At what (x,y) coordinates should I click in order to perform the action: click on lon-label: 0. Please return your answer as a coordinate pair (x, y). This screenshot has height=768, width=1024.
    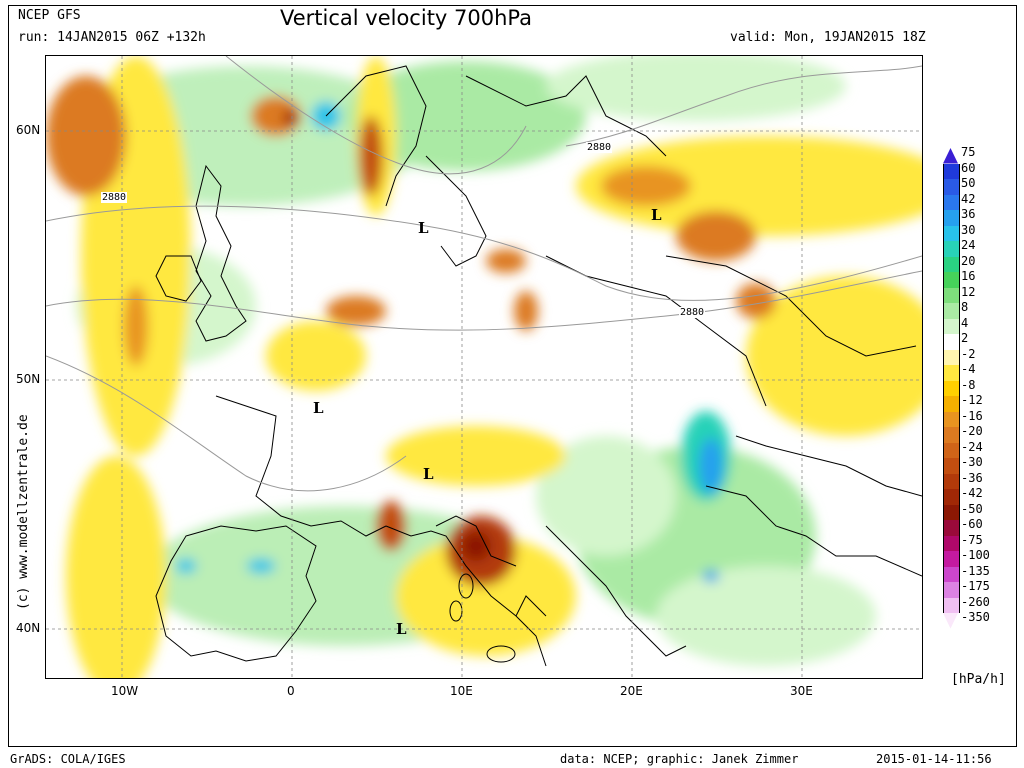
    Looking at the image, I should click on (291, 691).